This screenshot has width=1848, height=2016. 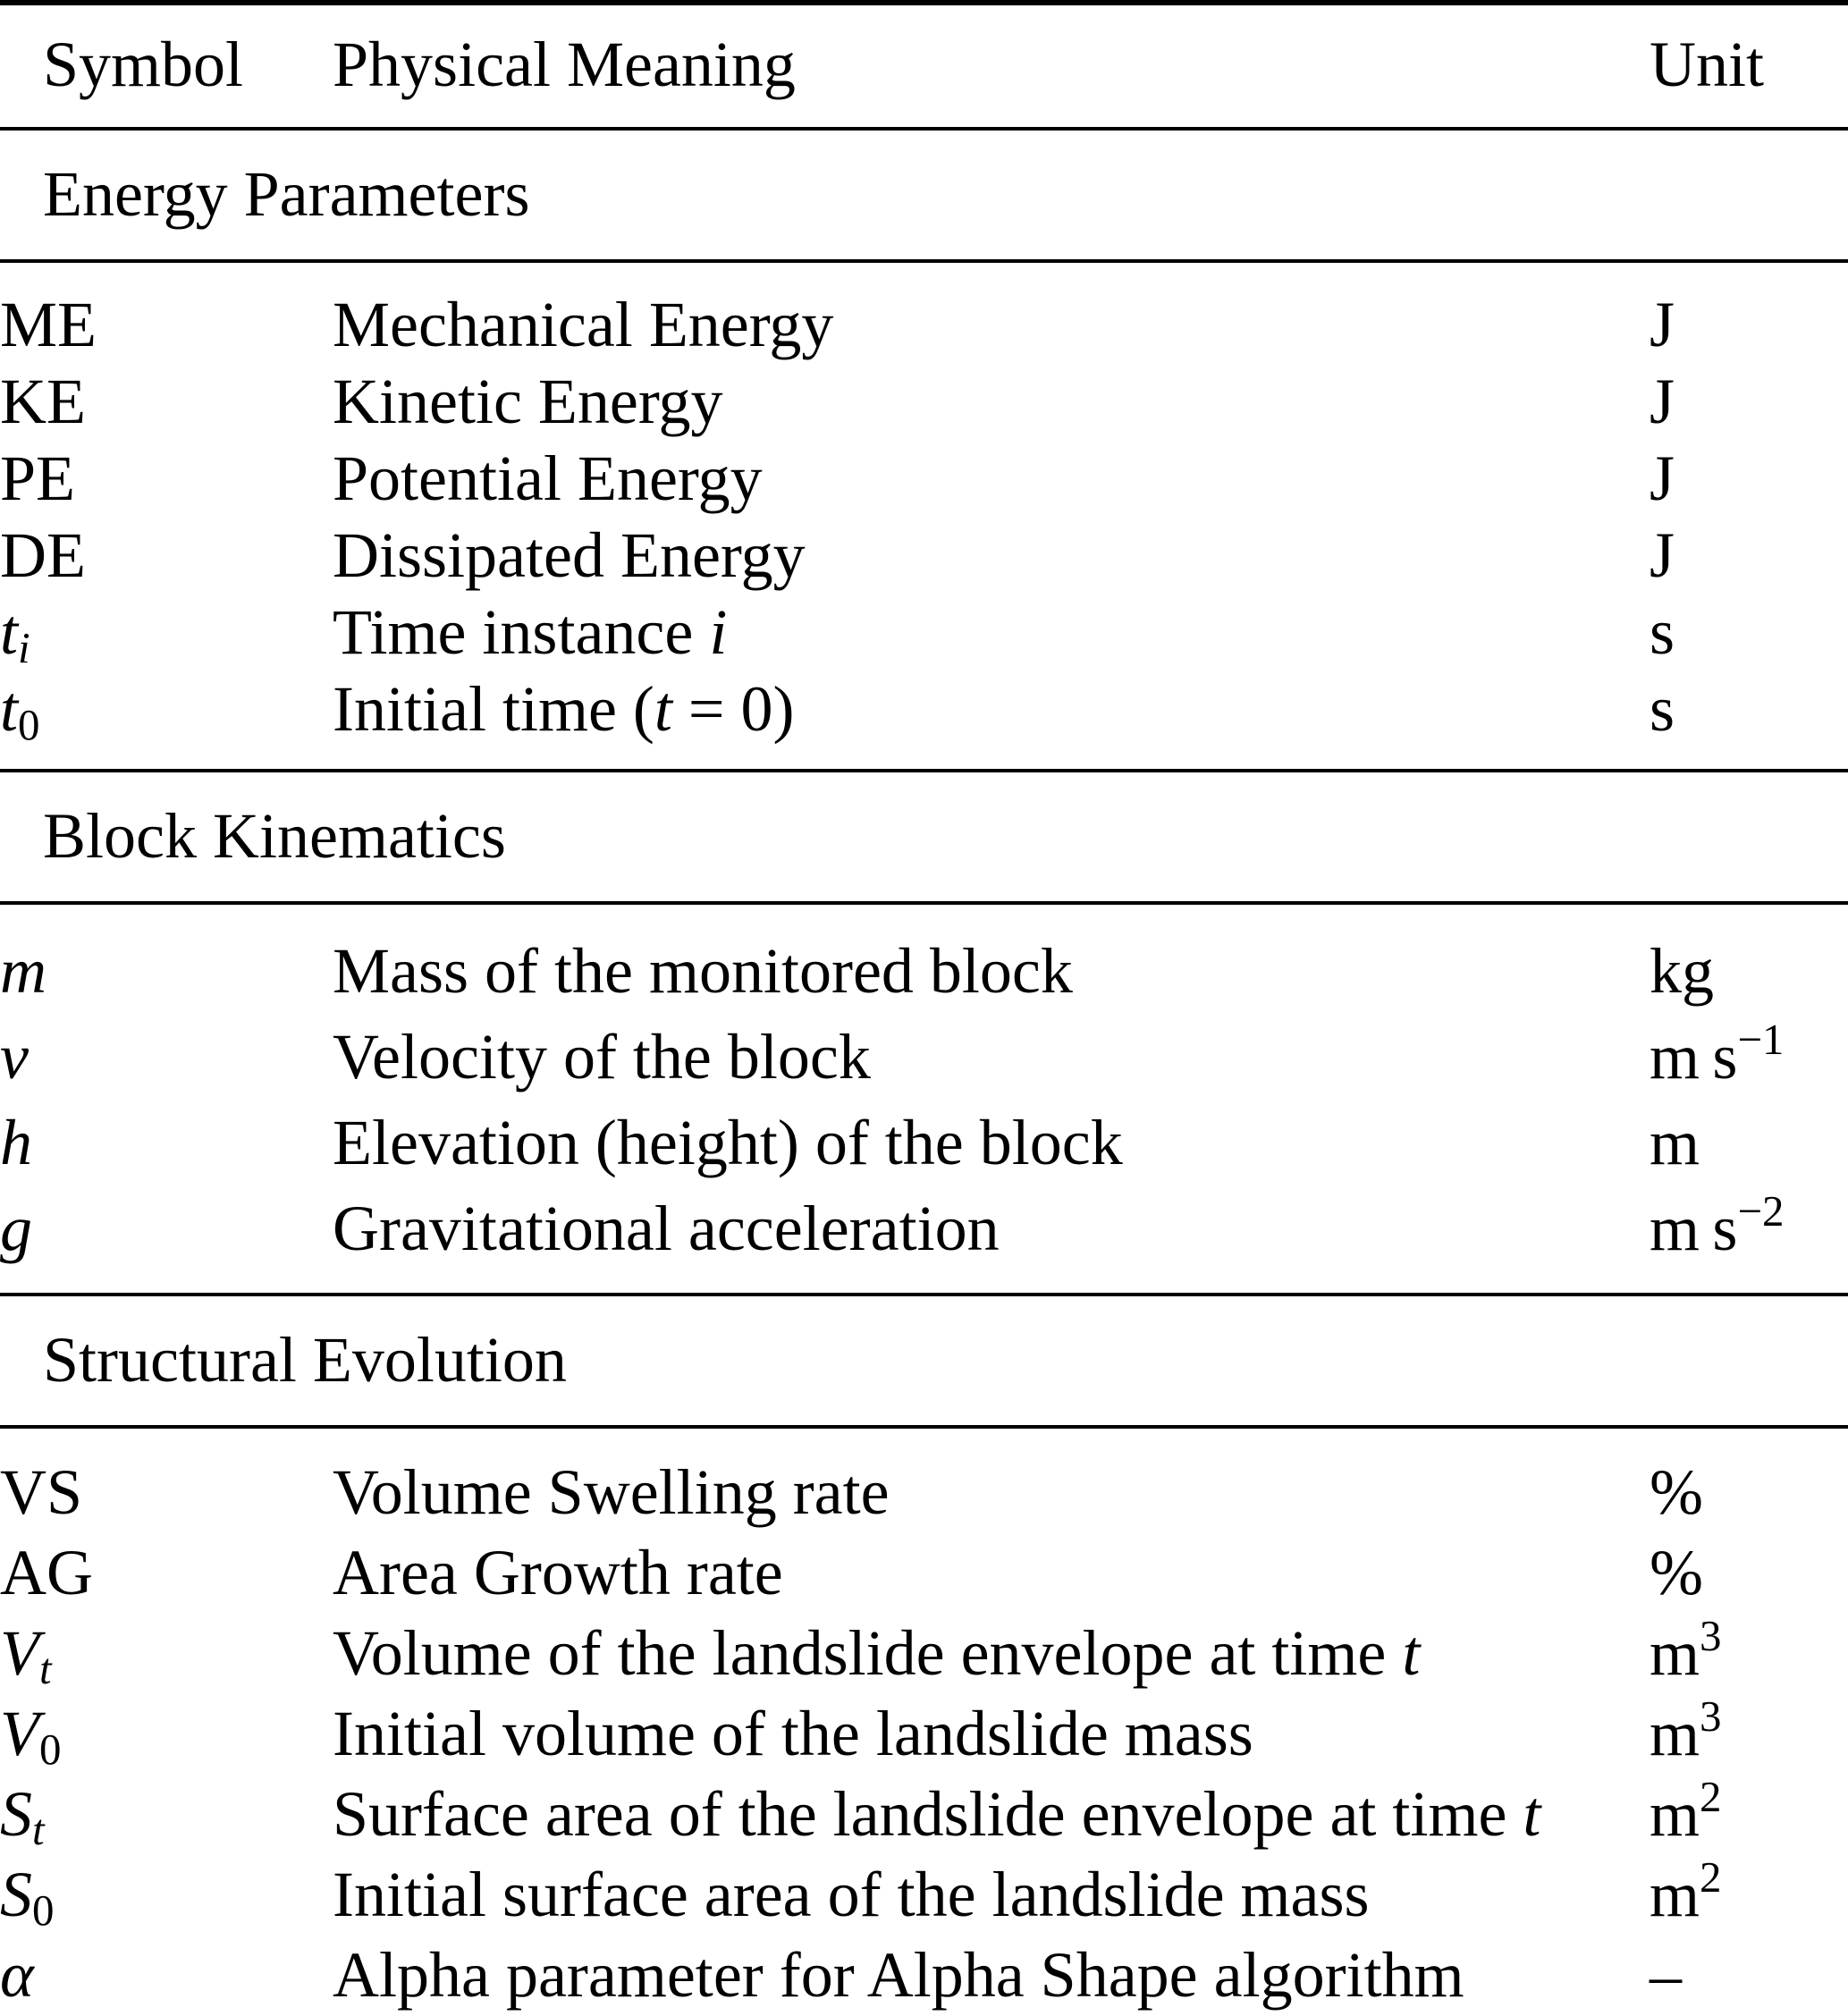 I want to click on table-row: ti Time instance i s, so click(x=924, y=632).